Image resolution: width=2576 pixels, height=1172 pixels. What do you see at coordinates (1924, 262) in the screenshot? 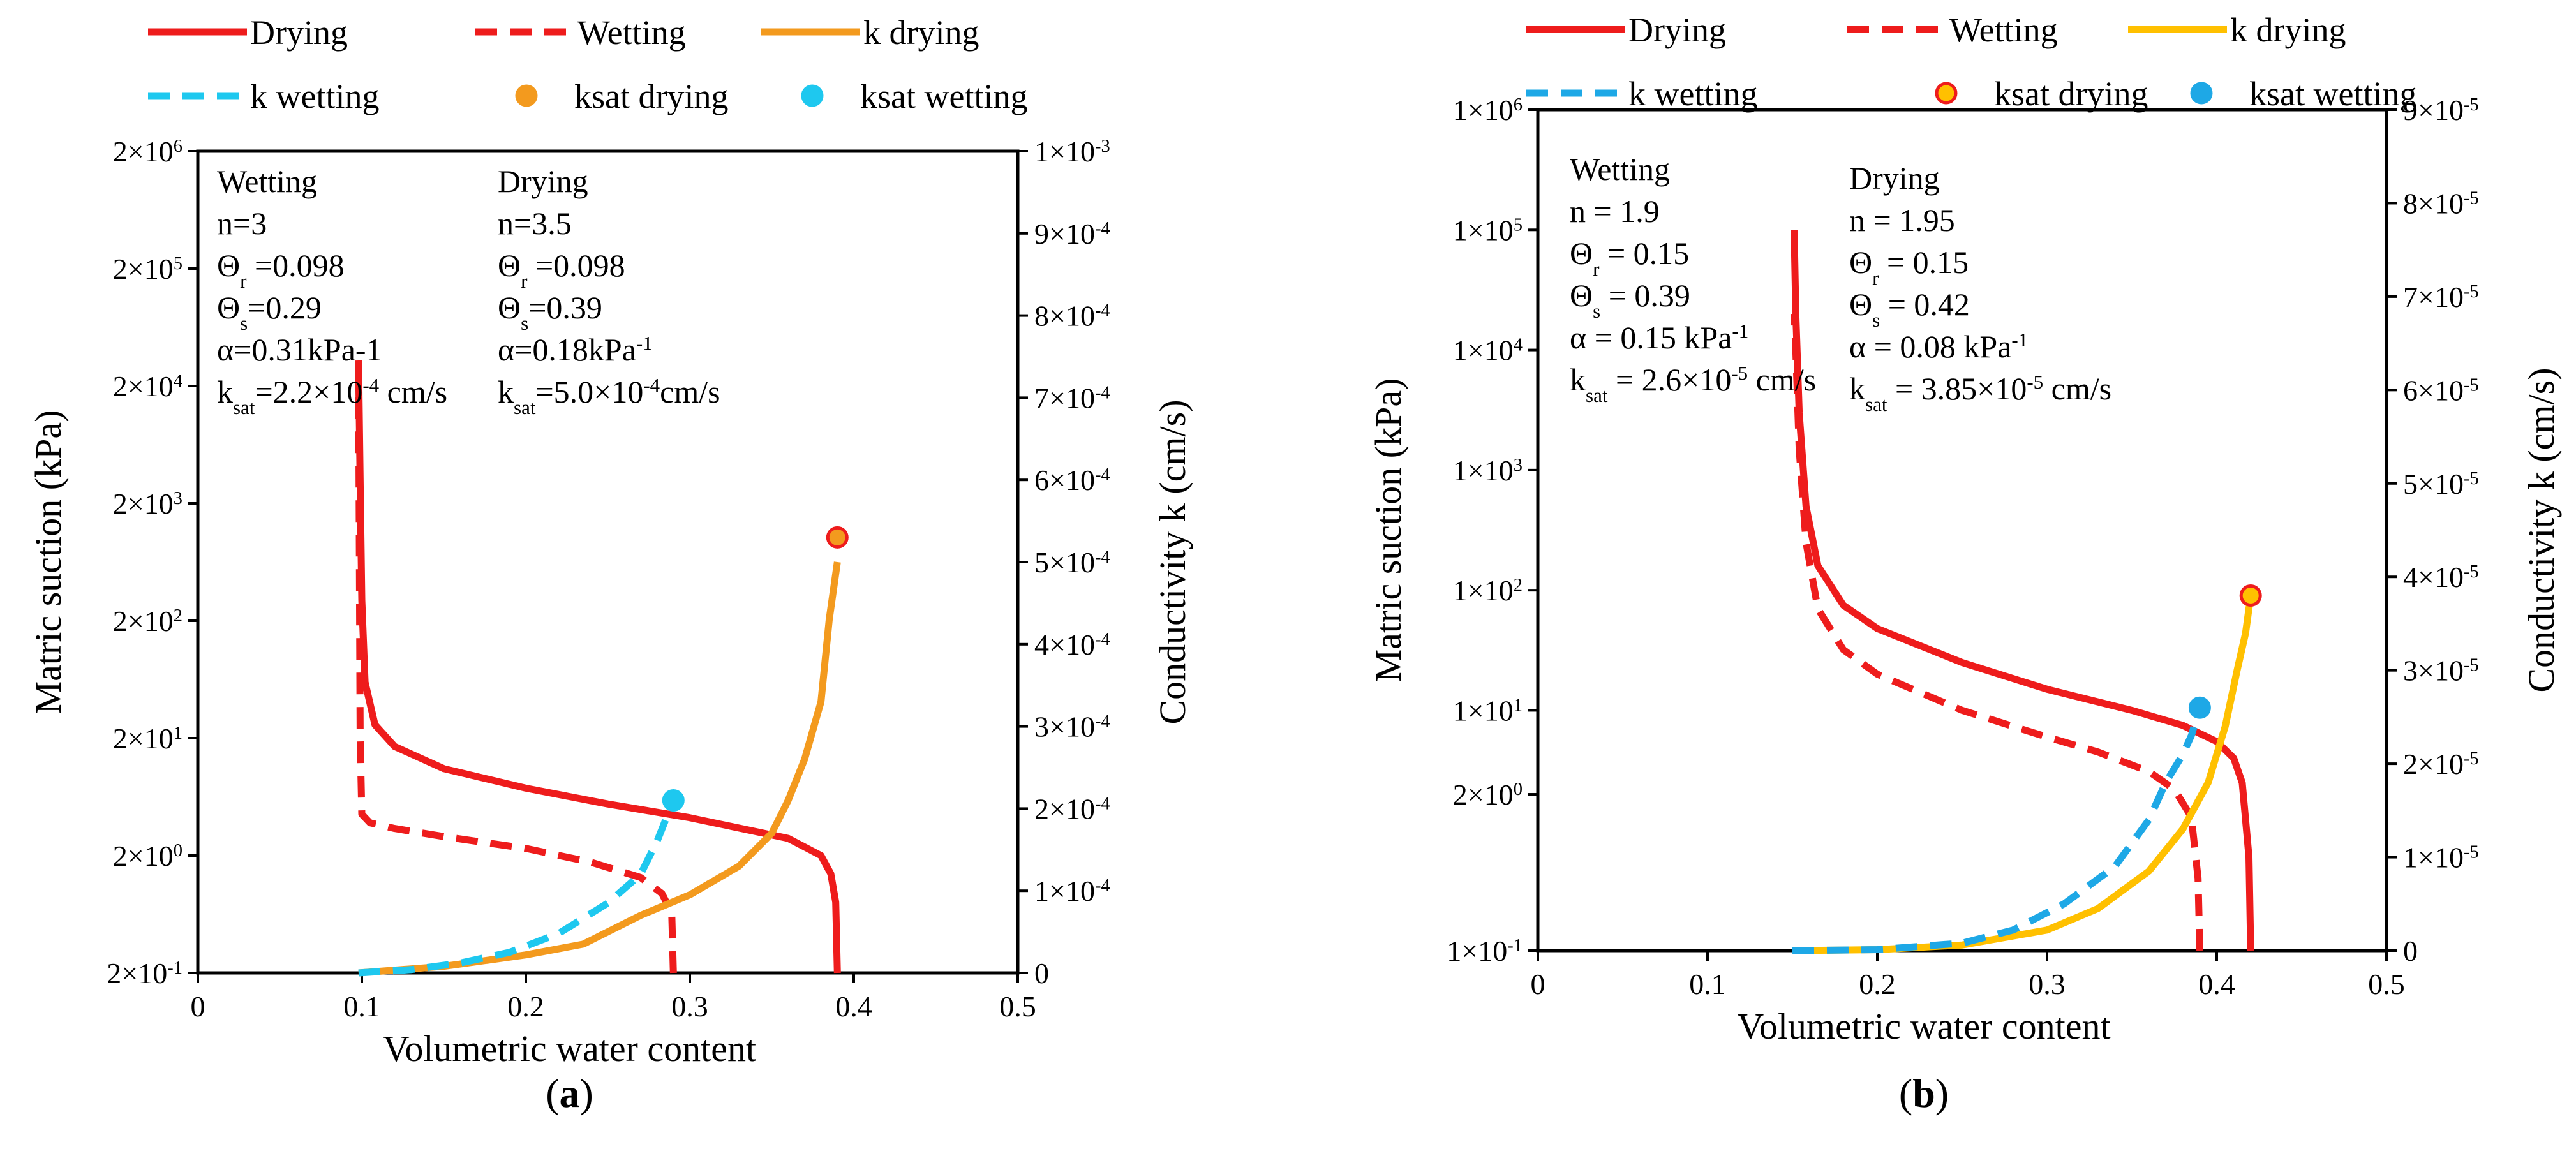
I see `annotation-segment: = 0.15` at bounding box center [1924, 262].